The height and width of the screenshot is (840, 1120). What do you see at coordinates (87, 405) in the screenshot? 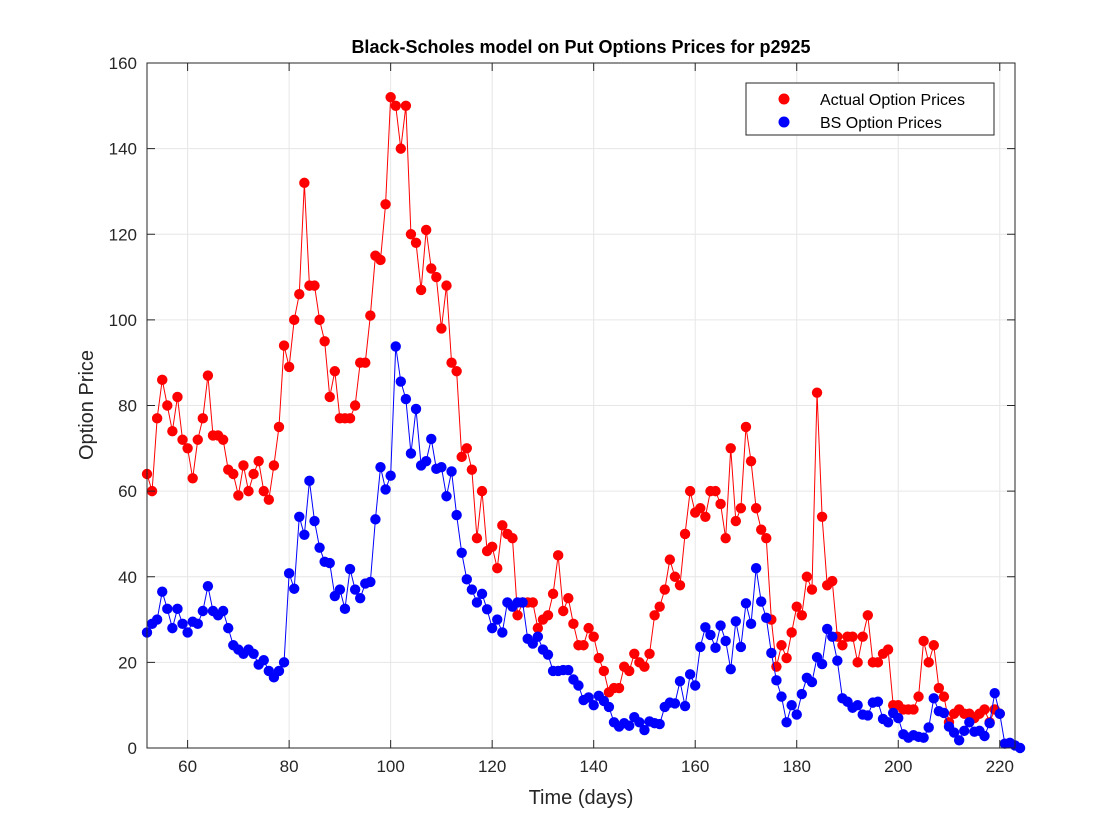
I see `y-axis-label: Option Price` at bounding box center [87, 405].